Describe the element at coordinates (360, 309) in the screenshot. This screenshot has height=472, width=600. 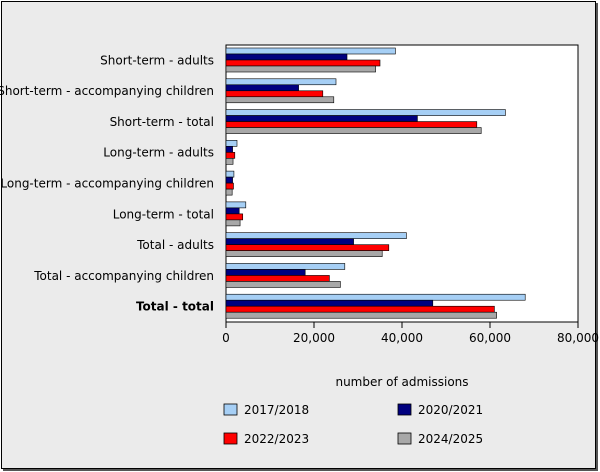
I see `bar-total-total-2022-2023` at that location.